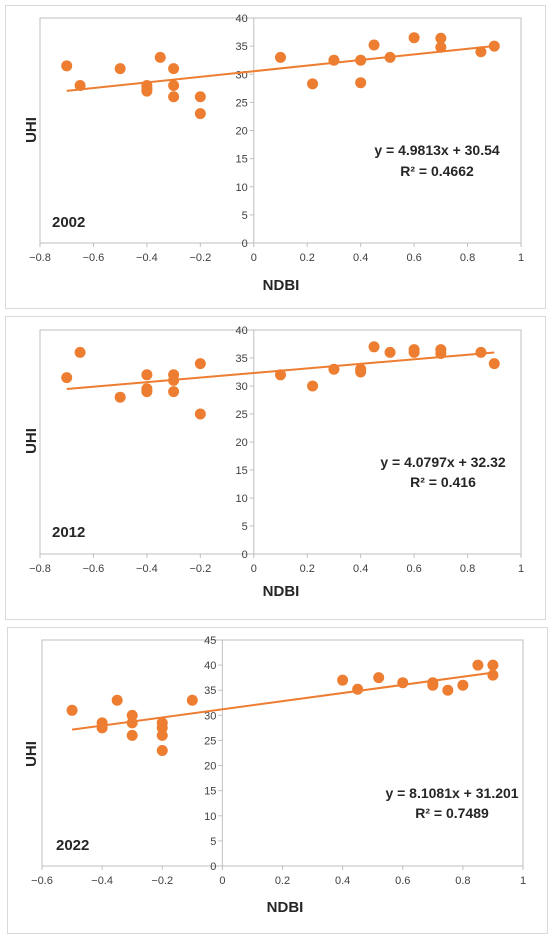 This screenshot has width=550, height=939. What do you see at coordinates (443, 482) in the screenshot?
I see `r-squared-label: R² = 0.416` at bounding box center [443, 482].